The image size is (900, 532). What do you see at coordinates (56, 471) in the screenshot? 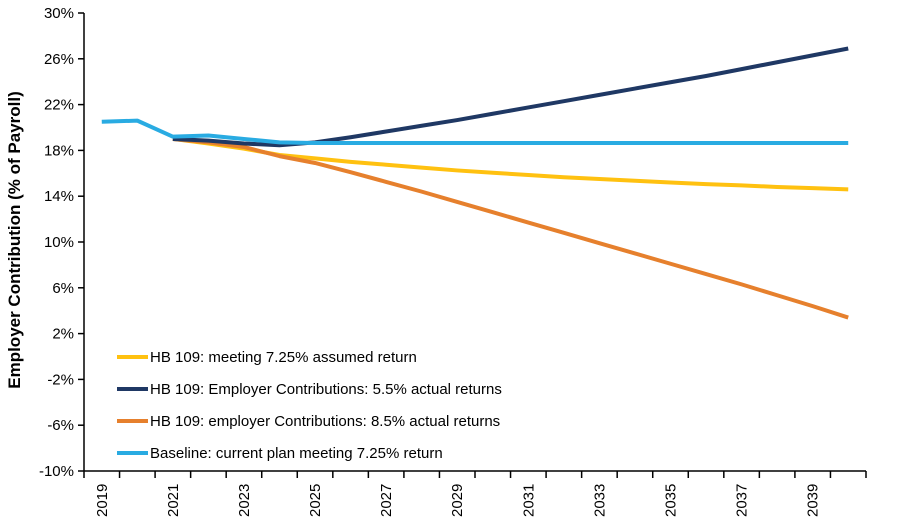
I see `y-tick-label: -10%` at bounding box center [56, 471].